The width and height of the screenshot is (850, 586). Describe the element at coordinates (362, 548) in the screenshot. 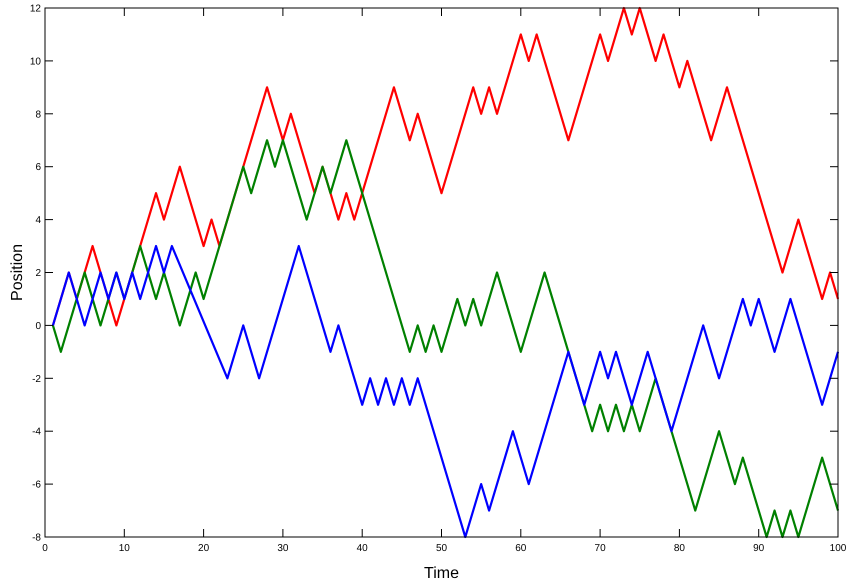

I see `x-tick-label: 40` at that location.